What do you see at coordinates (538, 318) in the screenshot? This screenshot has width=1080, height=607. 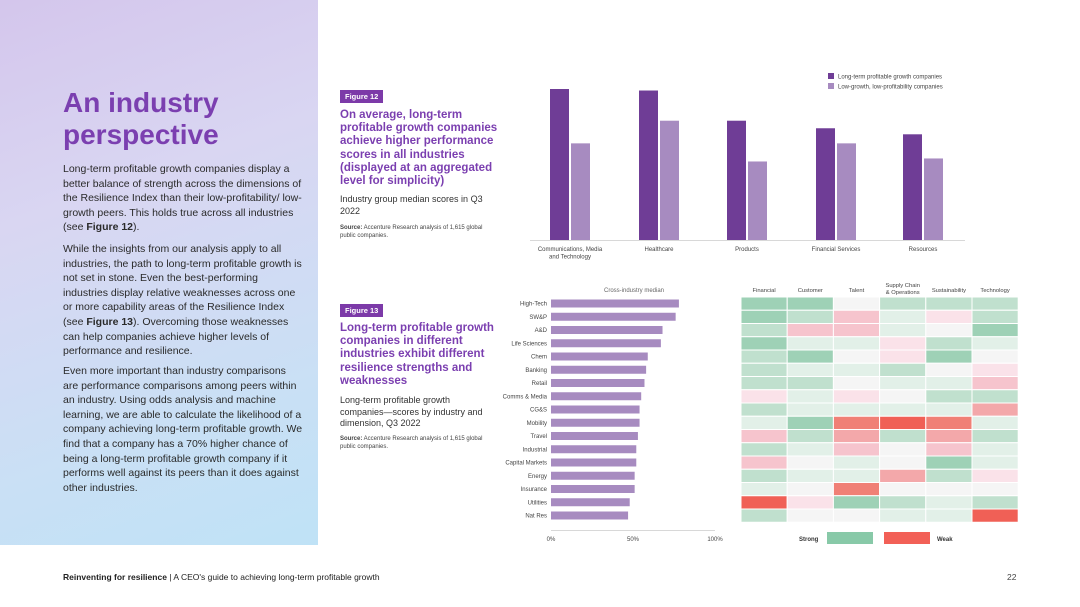 I see `fig13-industry-label: SW&P` at bounding box center [538, 318].